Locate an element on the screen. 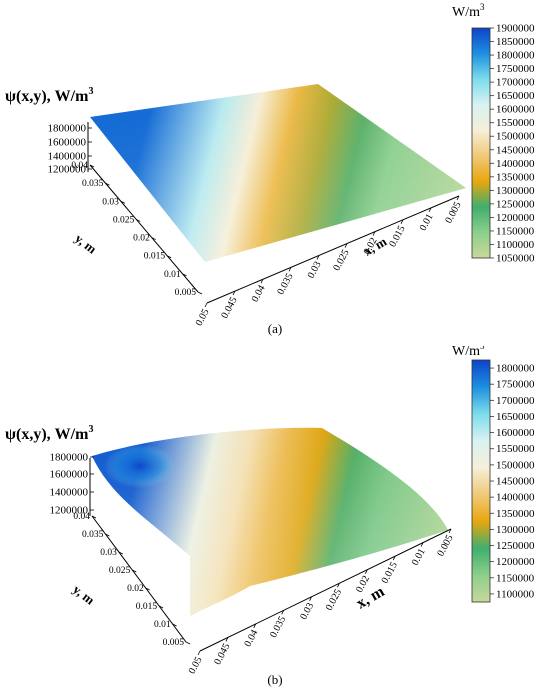 The width and height of the screenshot is (550, 697). y-tick-label: 0.01 is located at coordinates (162, 625).